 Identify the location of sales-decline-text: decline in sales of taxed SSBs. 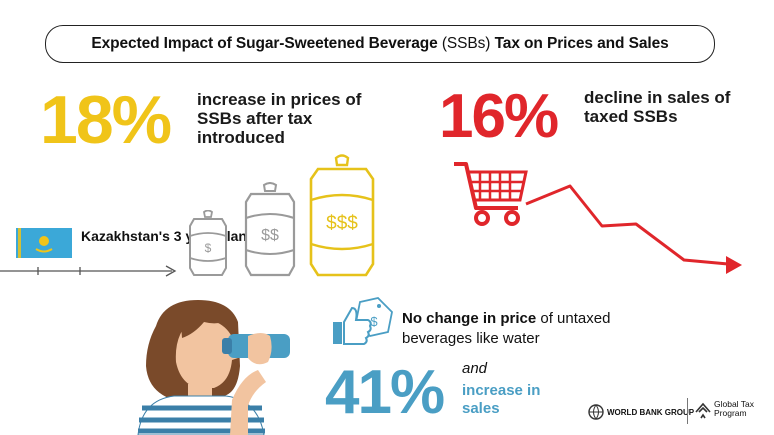
(657, 107).